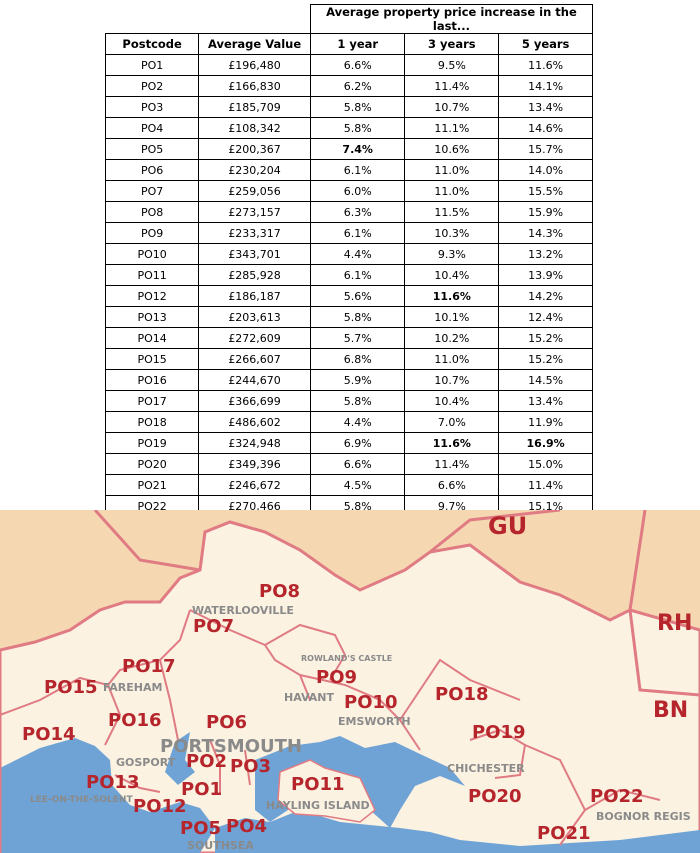  Describe the element at coordinates (152, 296) in the screenshot. I see `cell-postcode: PO12` at that location.